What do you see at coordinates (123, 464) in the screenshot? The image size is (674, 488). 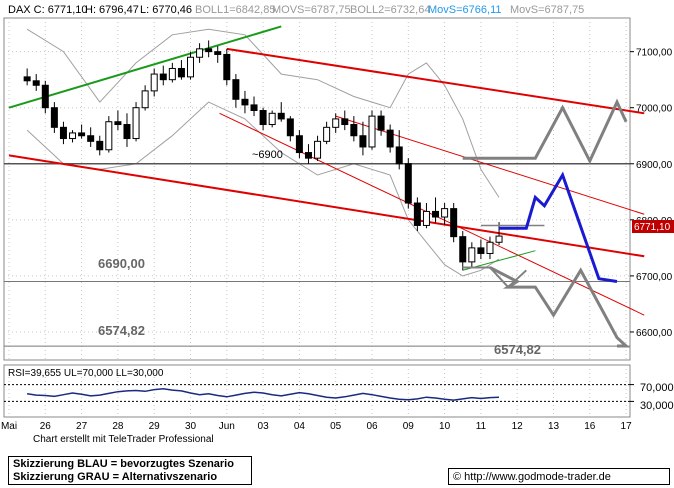 I see `legend-blue: Skizzierung BLAU = bevorzugtes Szenario` at bounding box center [123, 464].